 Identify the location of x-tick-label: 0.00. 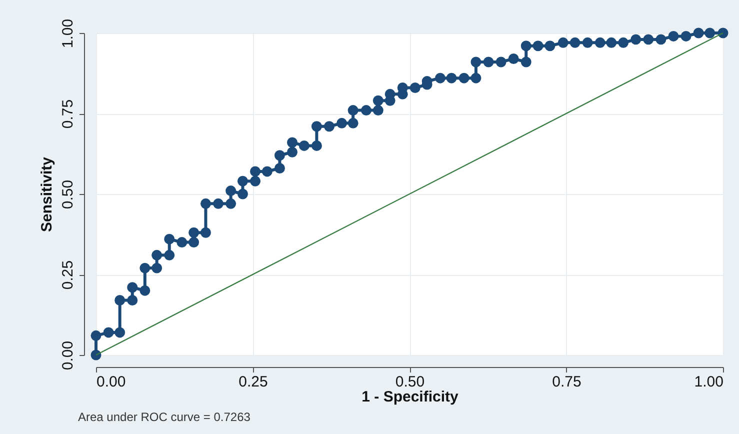
(111, 382).